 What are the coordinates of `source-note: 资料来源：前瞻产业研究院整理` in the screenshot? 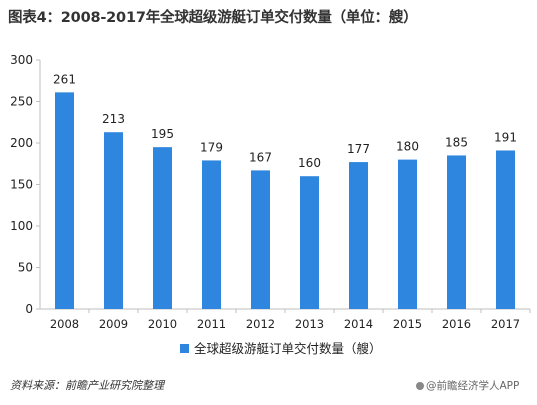 It's located at (87, 385).